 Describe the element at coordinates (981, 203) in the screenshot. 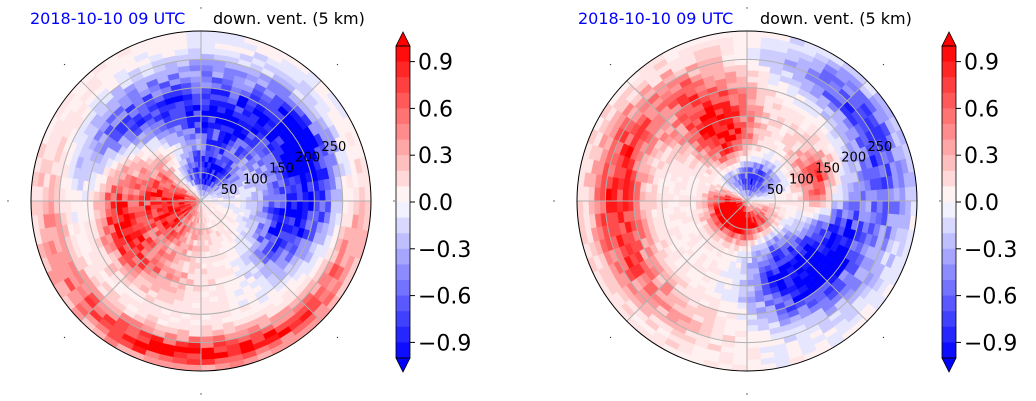

I see `colorbar-tick-label: 0.0` at that location.